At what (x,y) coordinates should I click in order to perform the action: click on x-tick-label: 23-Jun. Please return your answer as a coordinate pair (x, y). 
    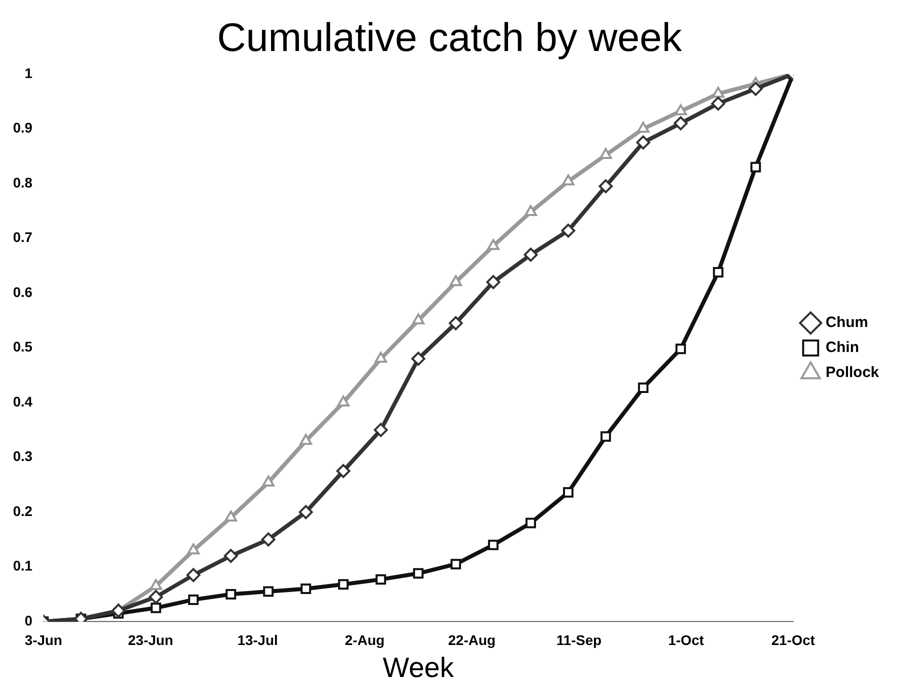
    Looking at the image, I should click on (151, 640).